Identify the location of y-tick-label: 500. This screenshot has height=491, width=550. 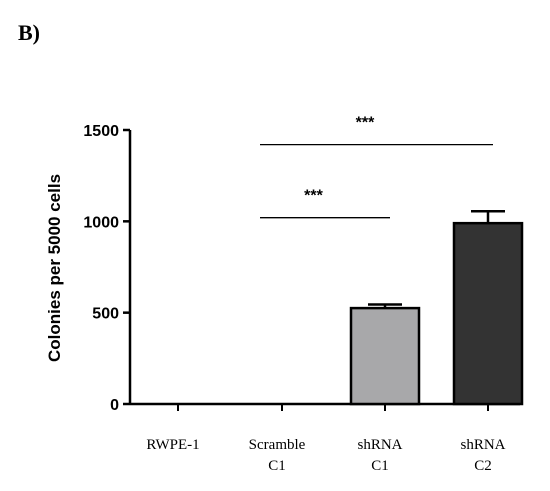
(105, 314).